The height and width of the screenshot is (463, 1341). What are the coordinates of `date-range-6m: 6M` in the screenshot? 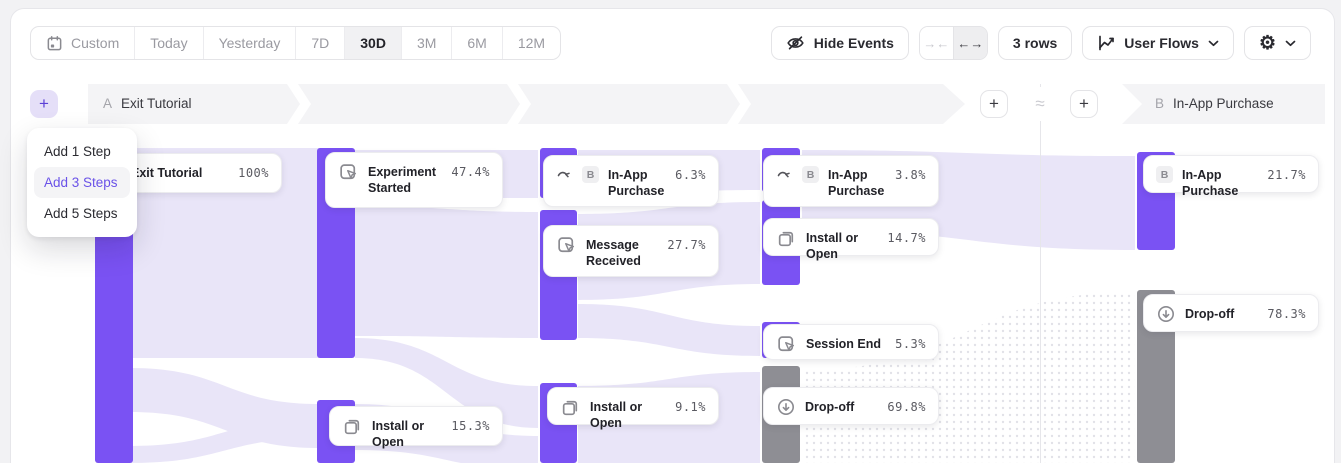 It's located at (477, 43).